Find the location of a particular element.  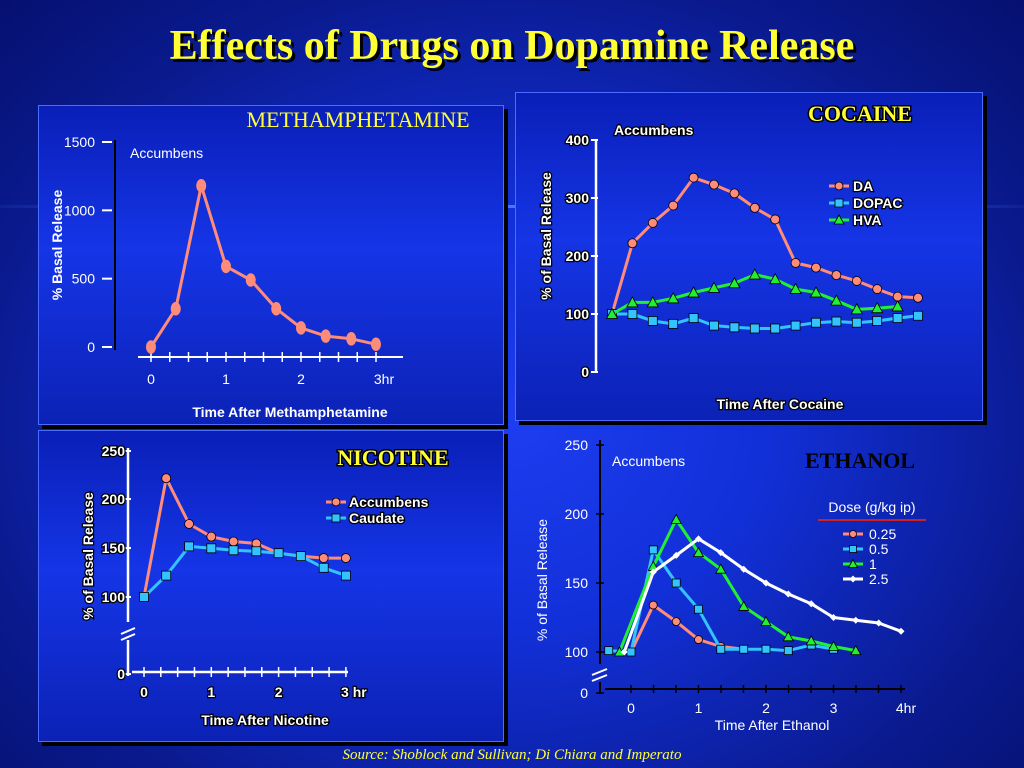

ethanol-xtick-label: 2 is located at coordinates (766, 708).